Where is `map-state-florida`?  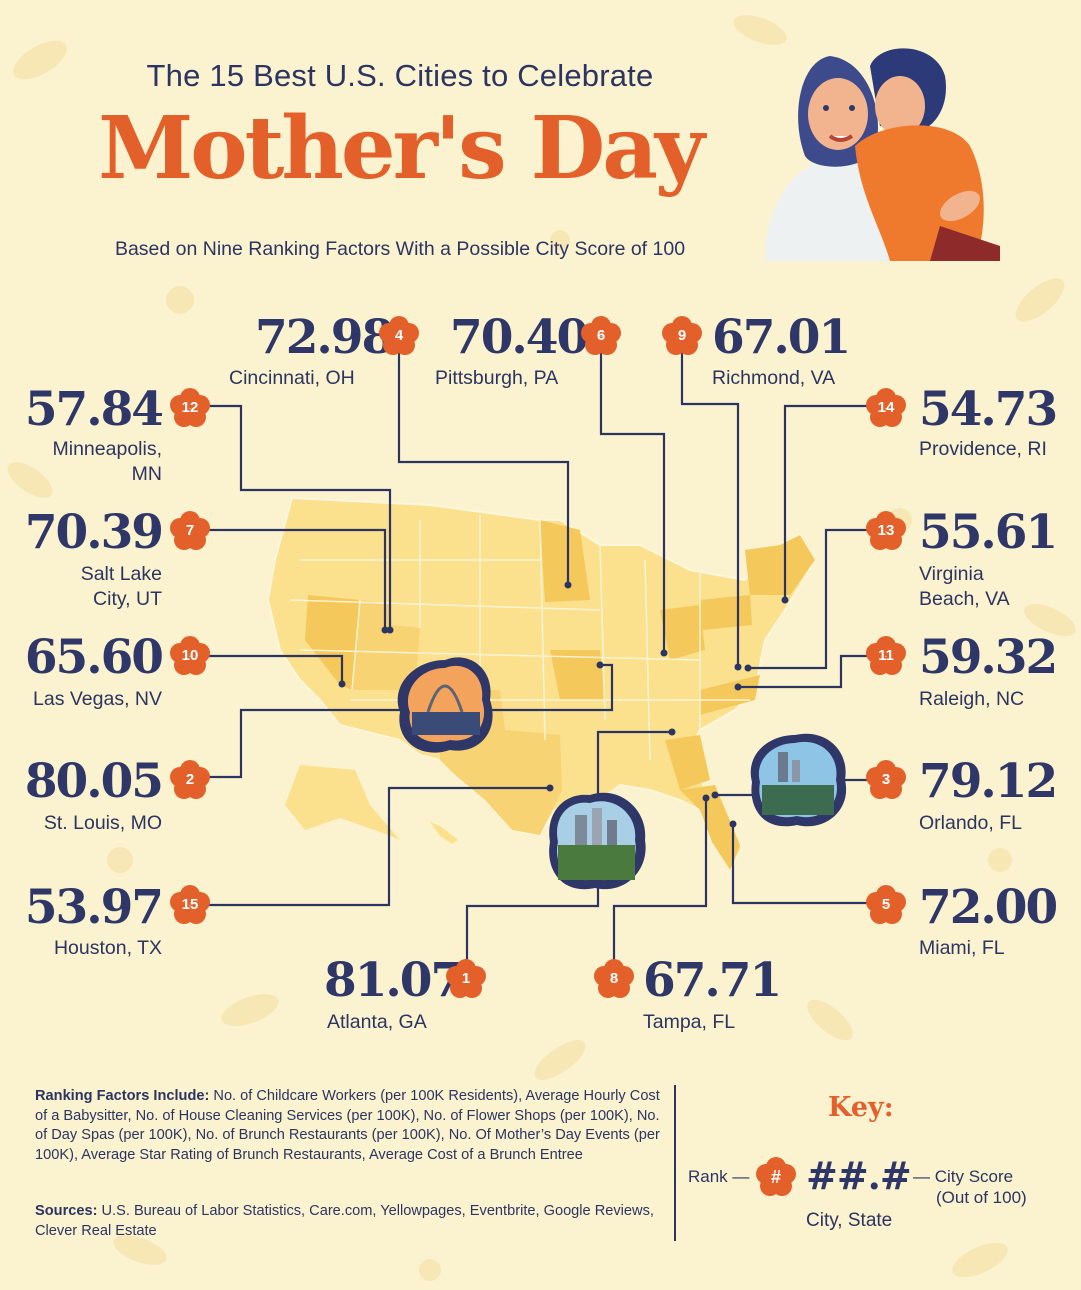
map-state-florida is located at coordinates (710, 827).